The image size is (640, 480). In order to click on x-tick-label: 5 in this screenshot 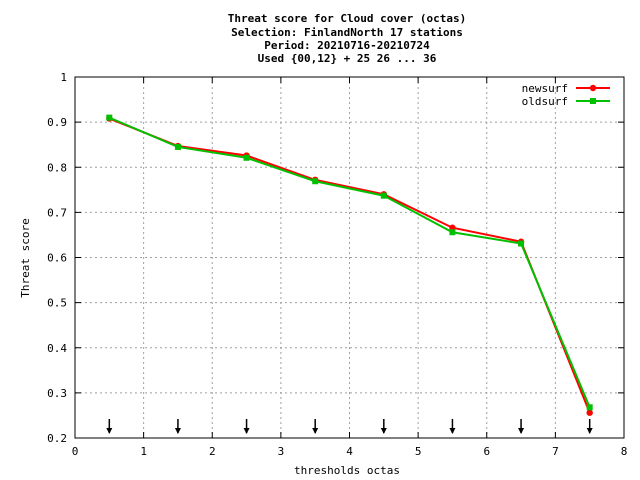, I will do `click(418, 451)`.